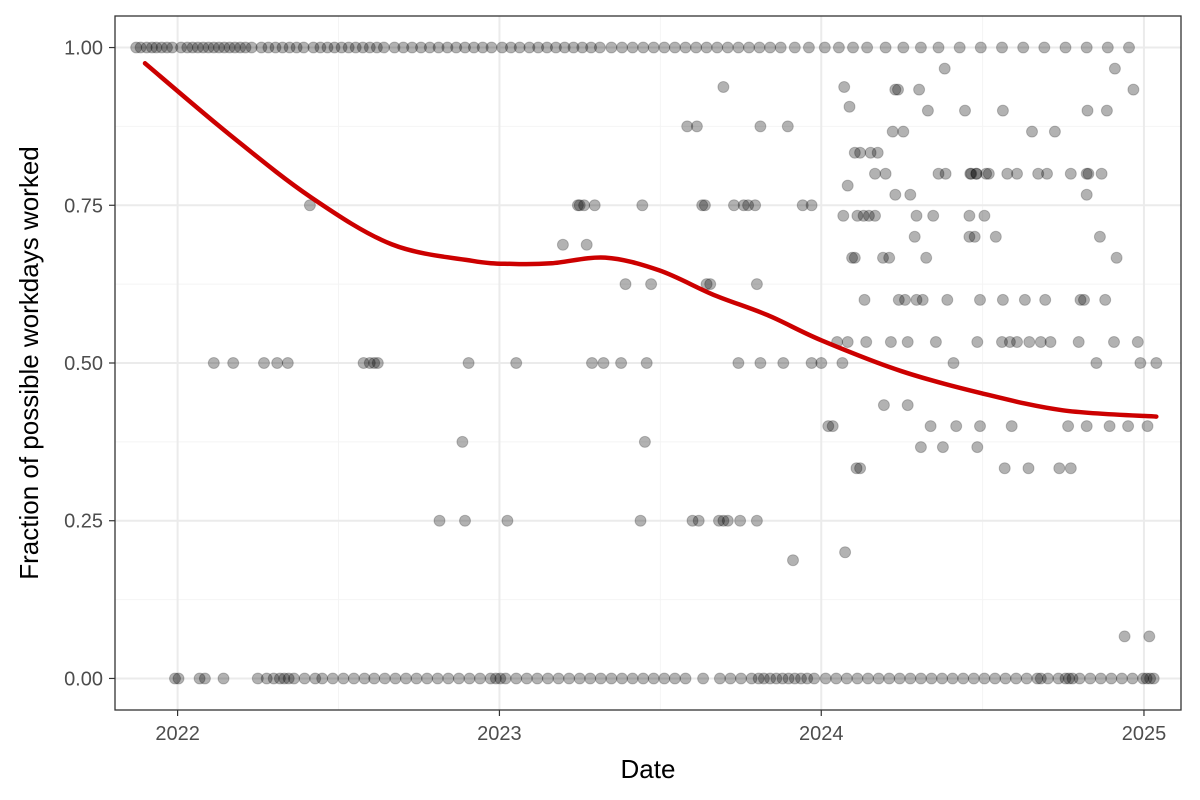  What do you see at coordinates (648, 769) in the screenshot?
I see `x-axis-title: Date` at bounding box center [648, 769].